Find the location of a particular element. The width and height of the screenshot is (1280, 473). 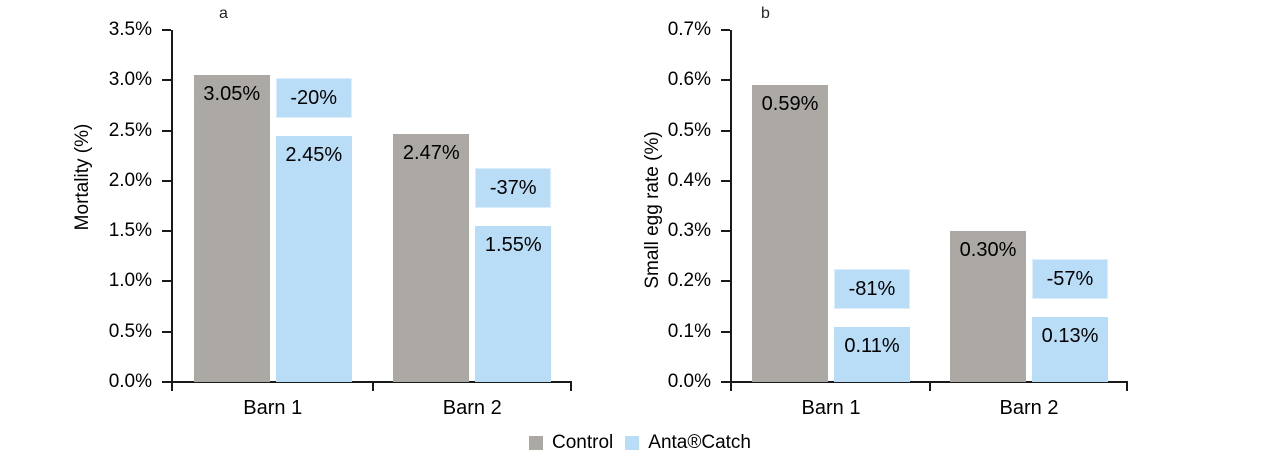

bar-value-label: 0.59% is located at coordinates (790, 104).